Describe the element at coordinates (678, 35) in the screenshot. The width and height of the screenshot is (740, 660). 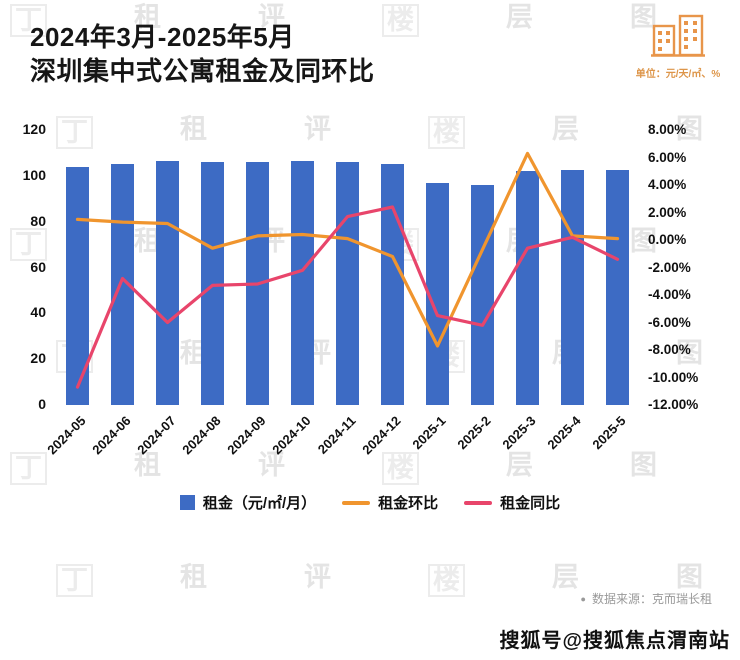
I see `building-icon` at that location.